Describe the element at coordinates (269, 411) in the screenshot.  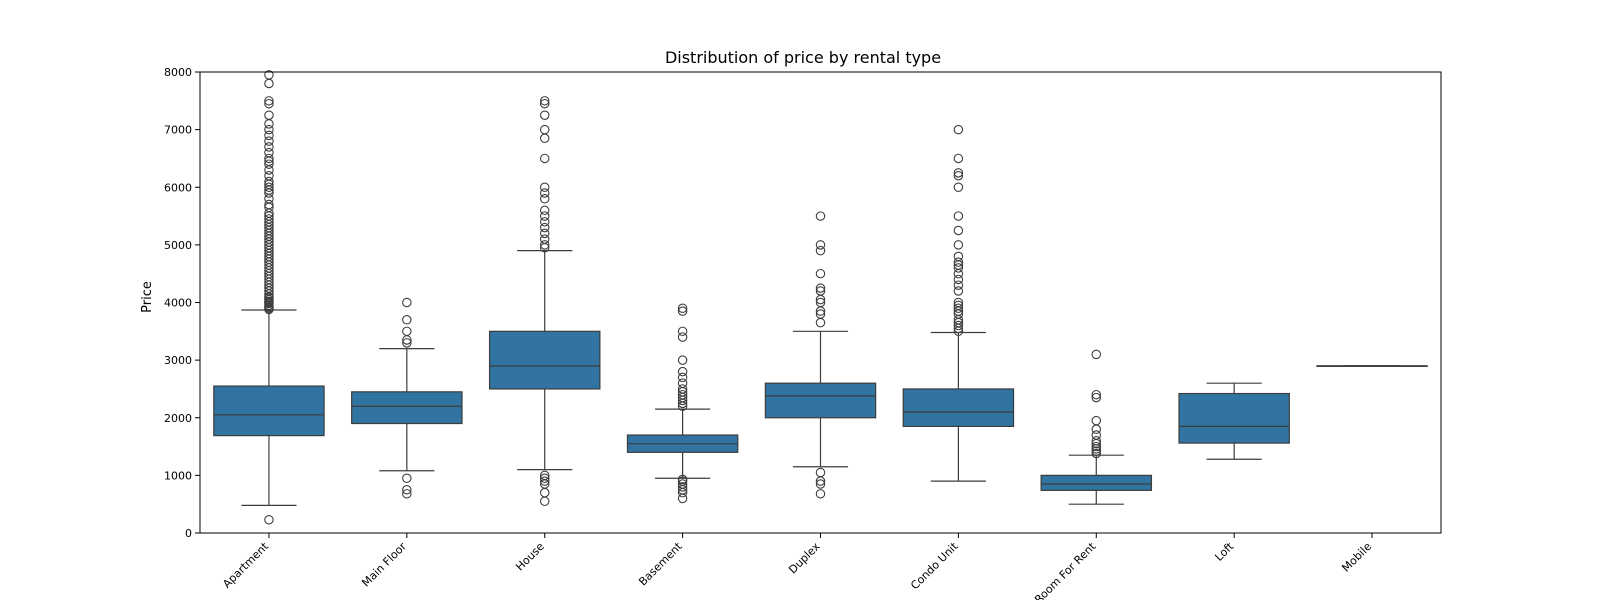
I see `box-apartment` at that location.